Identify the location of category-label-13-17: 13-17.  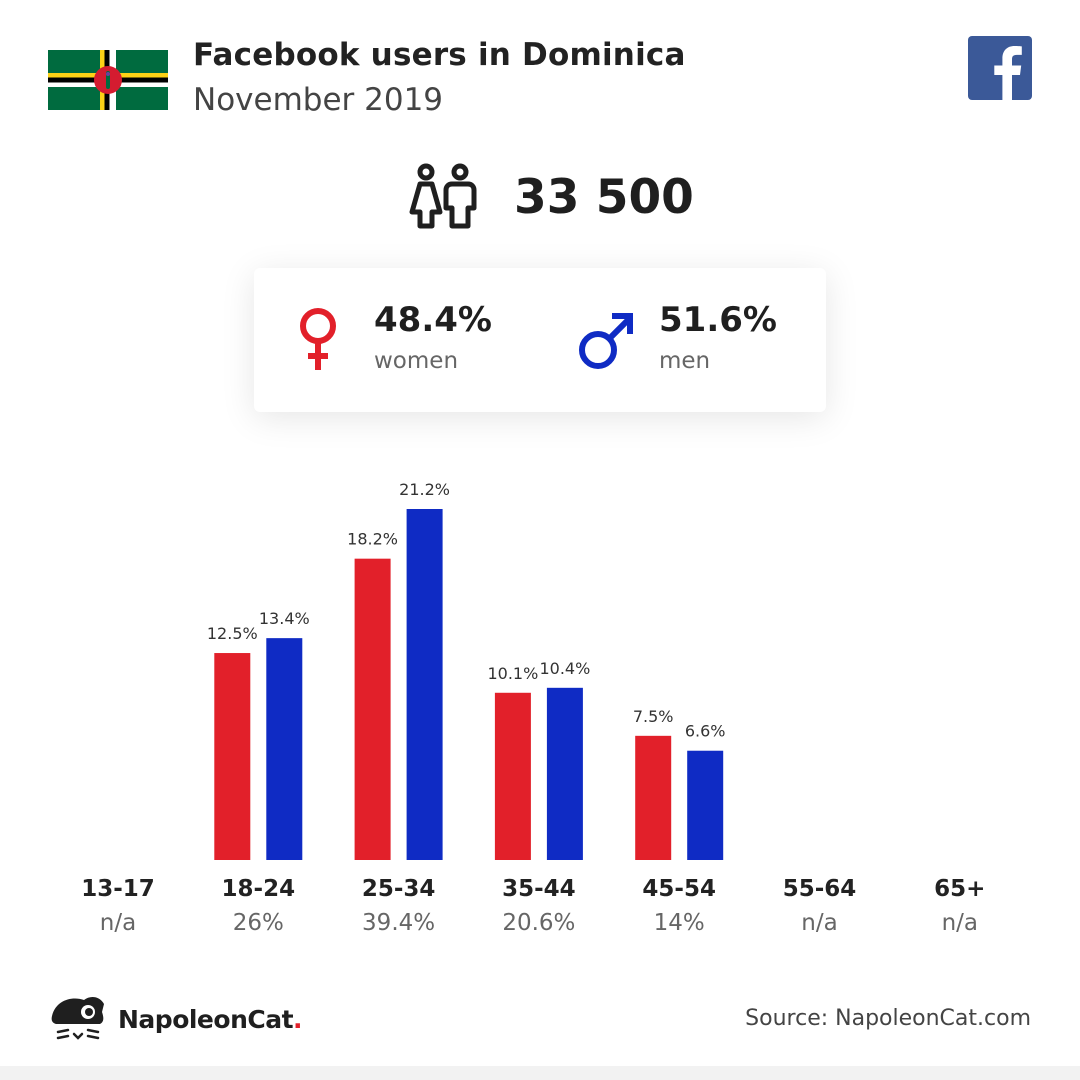
(118, 889).